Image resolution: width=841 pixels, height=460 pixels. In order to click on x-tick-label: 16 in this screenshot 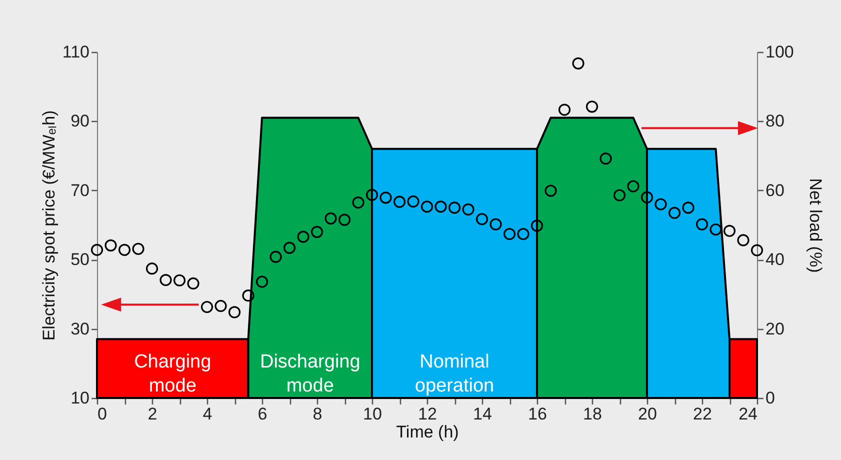, I will do `click(537, 414)`.